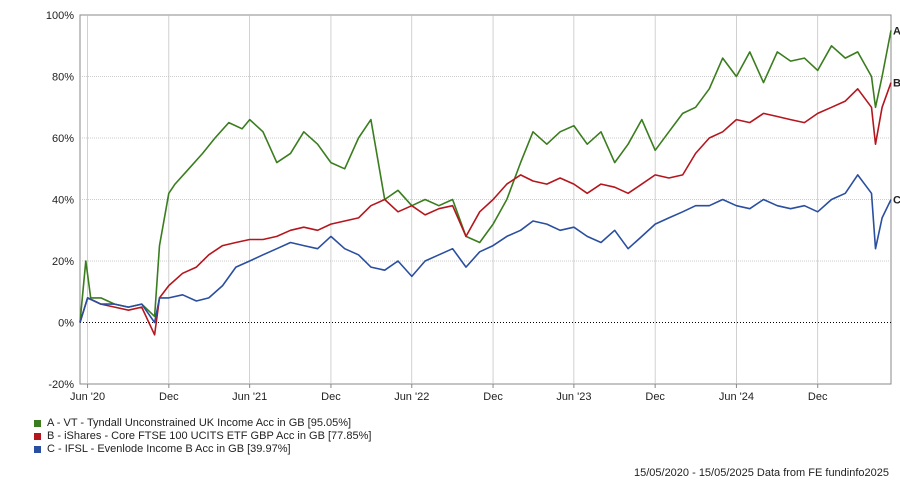  What do you see at coordinates (411, 397) in the screenshot?
I see `x-tick-label: Jun '22` at bounding box center [411, 397].